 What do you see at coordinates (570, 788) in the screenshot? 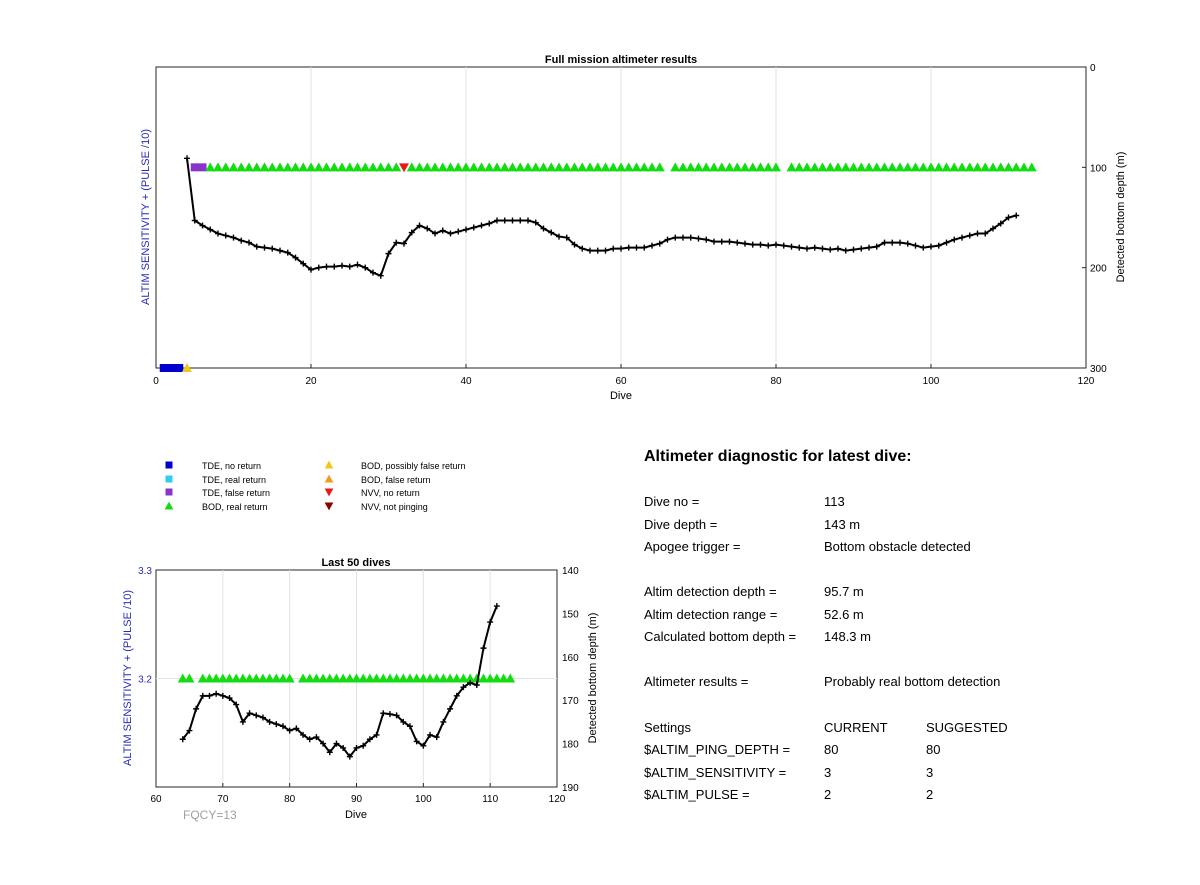
I see `bottom-right-y-tick: 190` at bounding box center [570, 788].